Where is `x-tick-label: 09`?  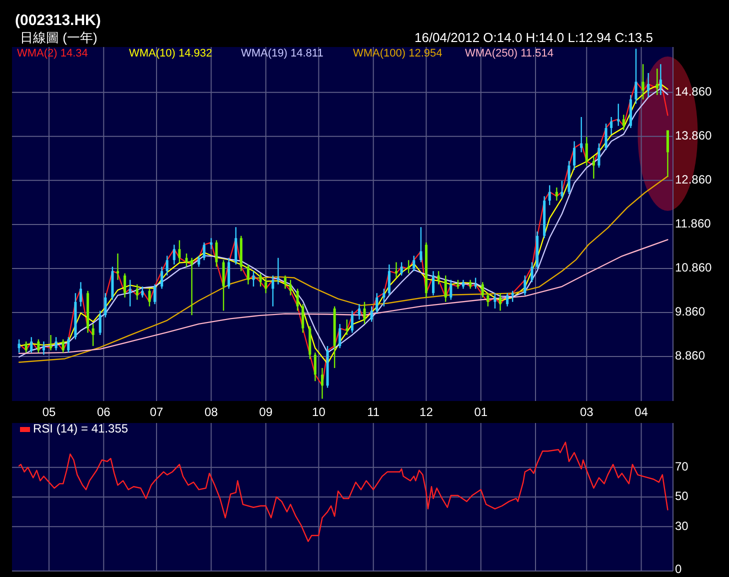
x-tick-label: 09 is located at coordinates (266, 412).